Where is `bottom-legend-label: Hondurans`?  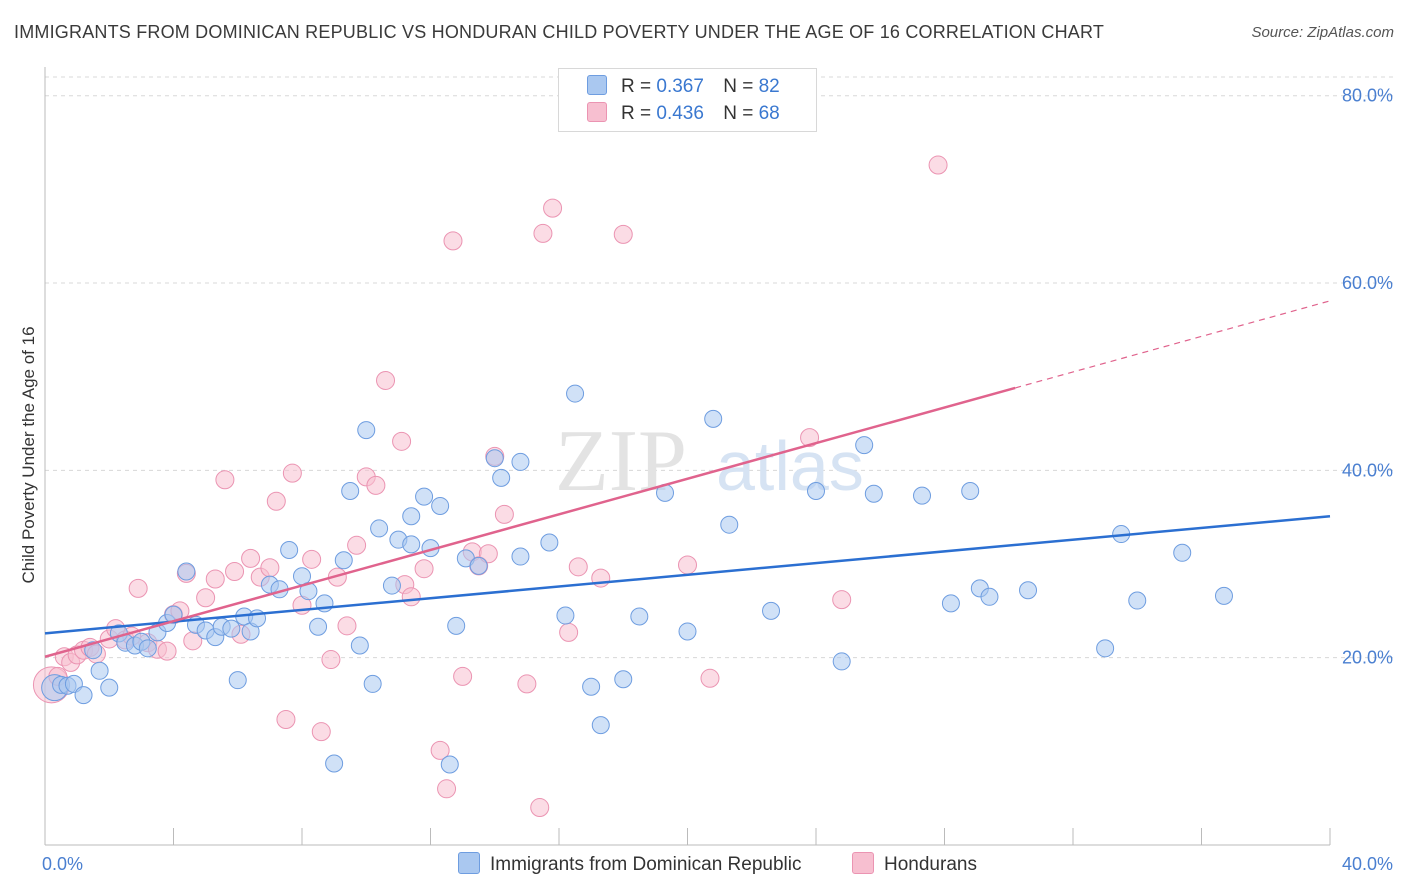
bottom-legend-label: Hondurans is located at coordinates (930, 864).